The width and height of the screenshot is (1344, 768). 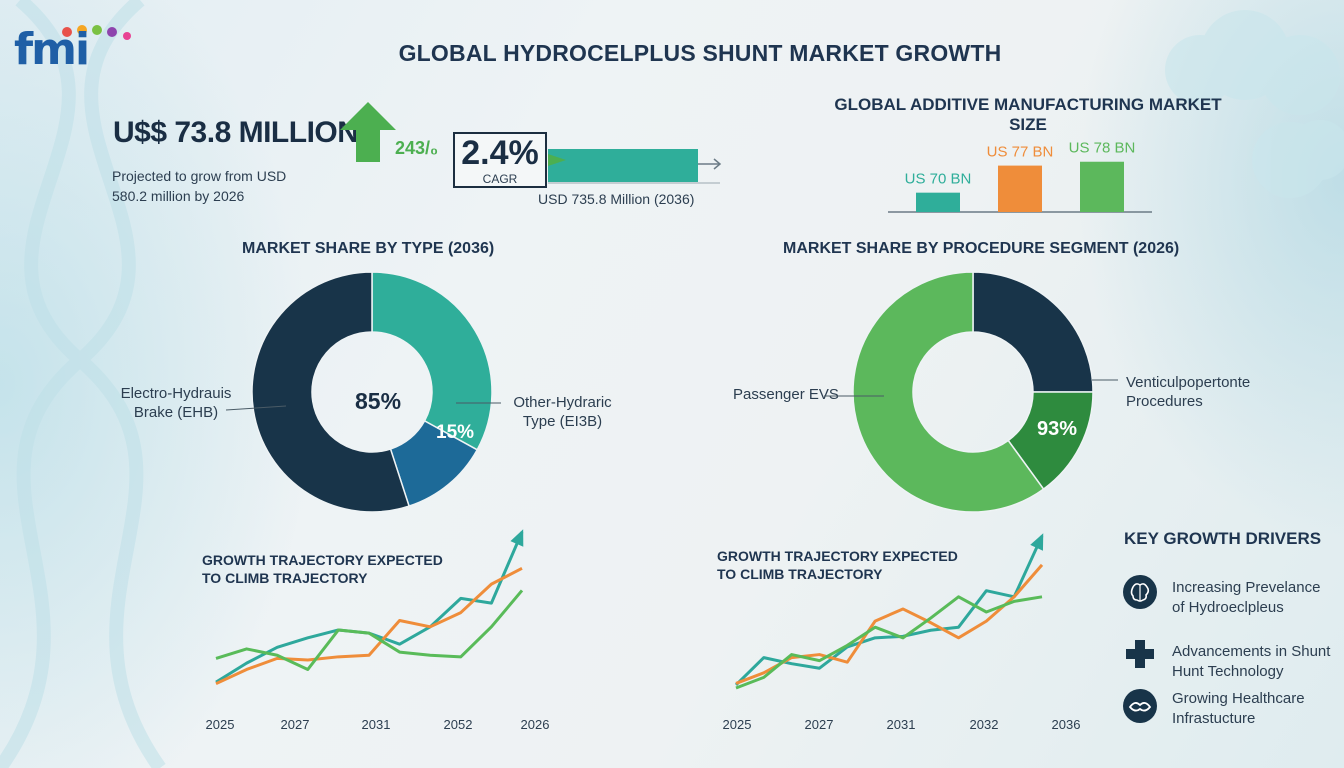 What do you see at coordinates (938, 179) in the screenshot?
I see `bar-label-1: US 70 BN` at bounding box center [938, 179].